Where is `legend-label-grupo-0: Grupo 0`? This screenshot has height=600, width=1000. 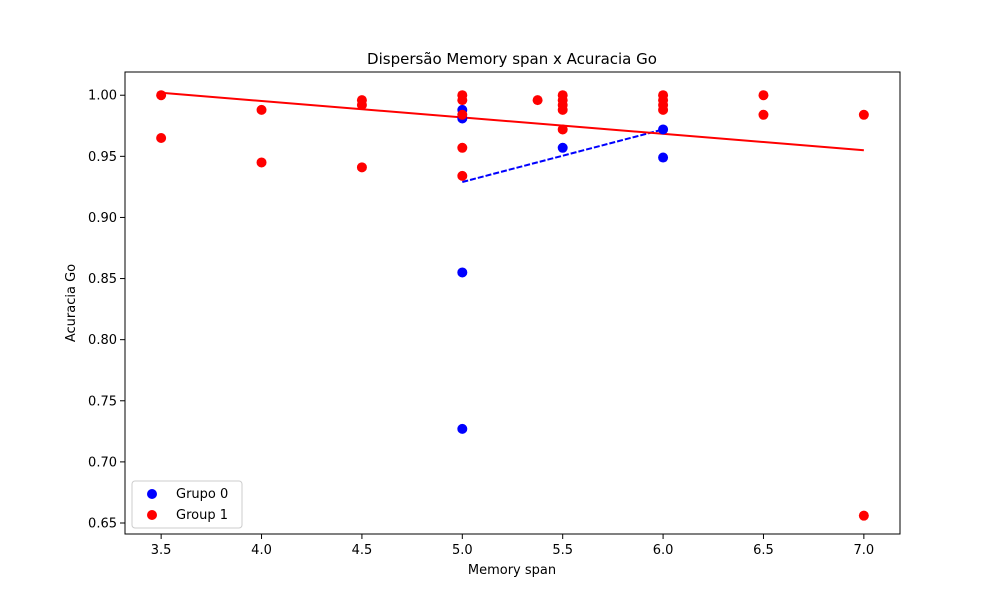 legend-label-grupo-0: Grupo 0 is located at coordinates (202, 494).